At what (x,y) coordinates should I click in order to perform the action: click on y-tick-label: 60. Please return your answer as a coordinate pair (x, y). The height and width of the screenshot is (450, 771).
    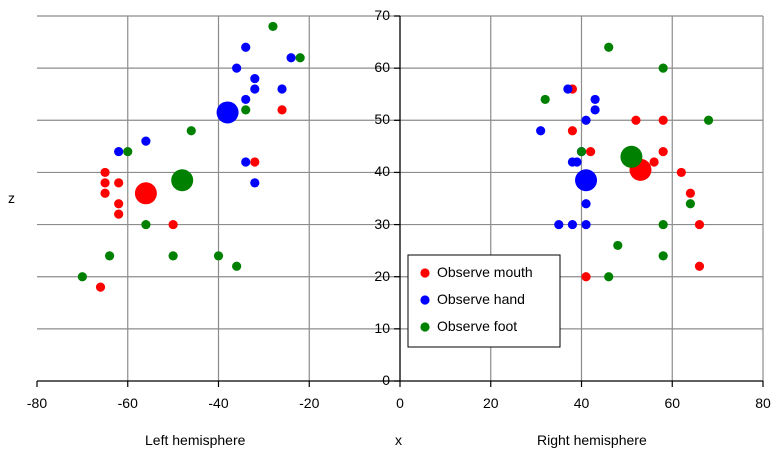
    Looking at the image, I should click on (382, 67).